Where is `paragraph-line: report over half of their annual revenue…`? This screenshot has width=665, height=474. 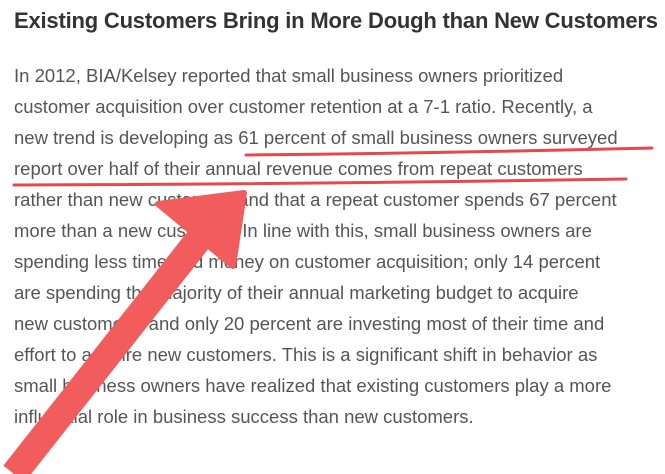
paragraph-line: report over half of their annual revenue… is located at coordinates (298, 168).